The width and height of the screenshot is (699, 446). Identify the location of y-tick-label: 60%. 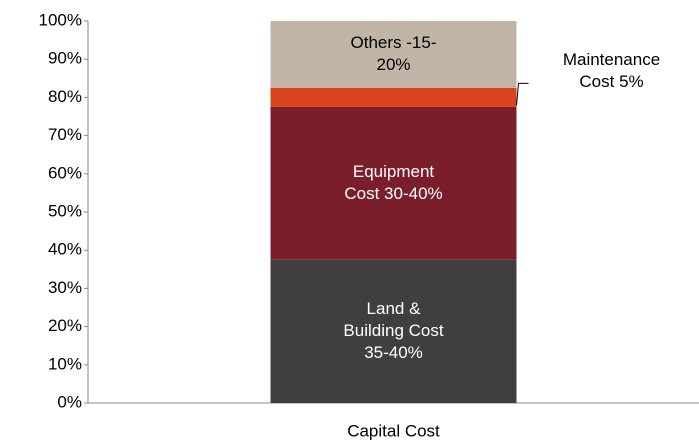
(65, 172).